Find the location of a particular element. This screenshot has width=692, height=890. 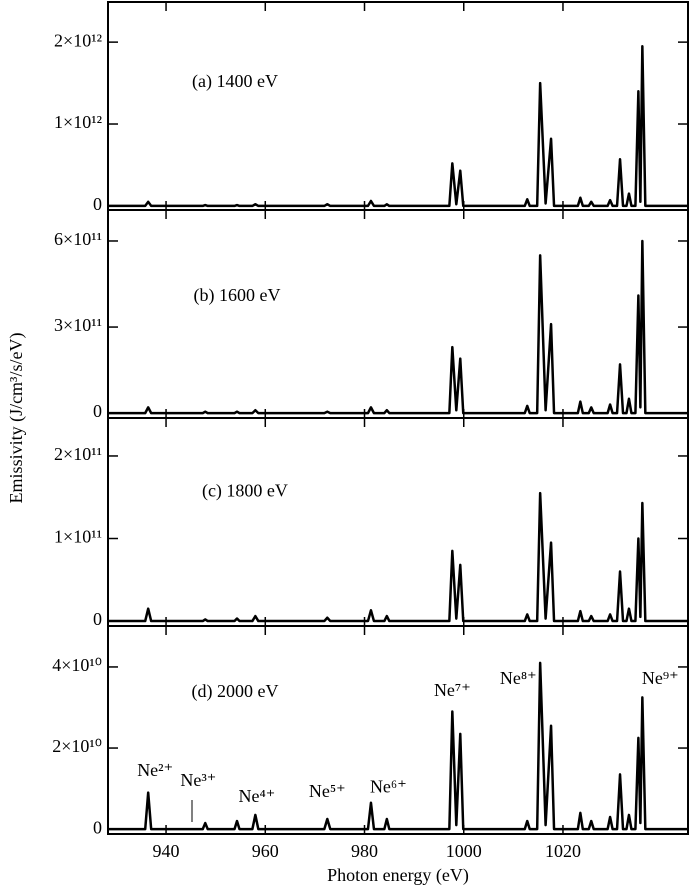

annotation: Ne⁵⁺ is located at coordinates (327, 791).